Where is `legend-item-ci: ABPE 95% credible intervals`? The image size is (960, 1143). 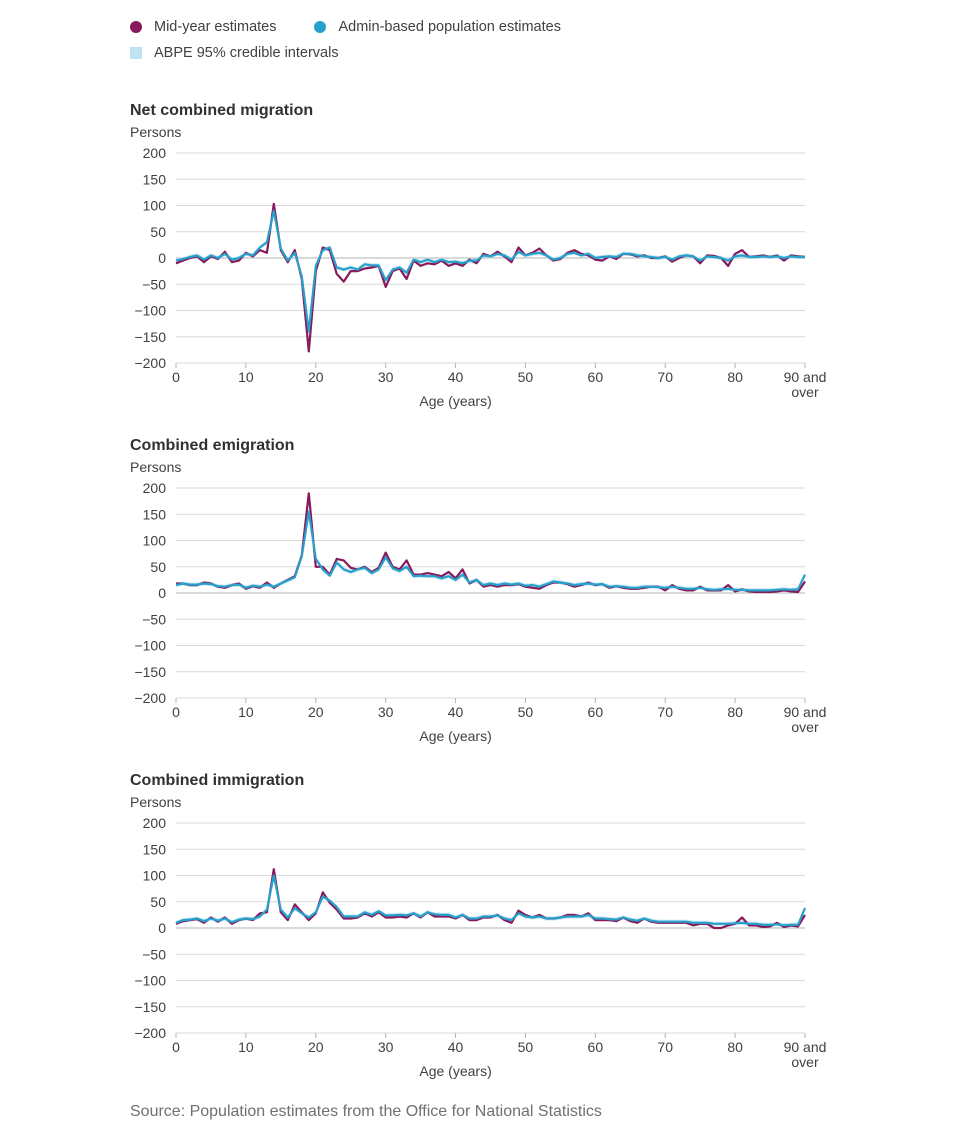
legend-item-ci: ABPE 95% credible intervals is located at coordinates (234, 53).